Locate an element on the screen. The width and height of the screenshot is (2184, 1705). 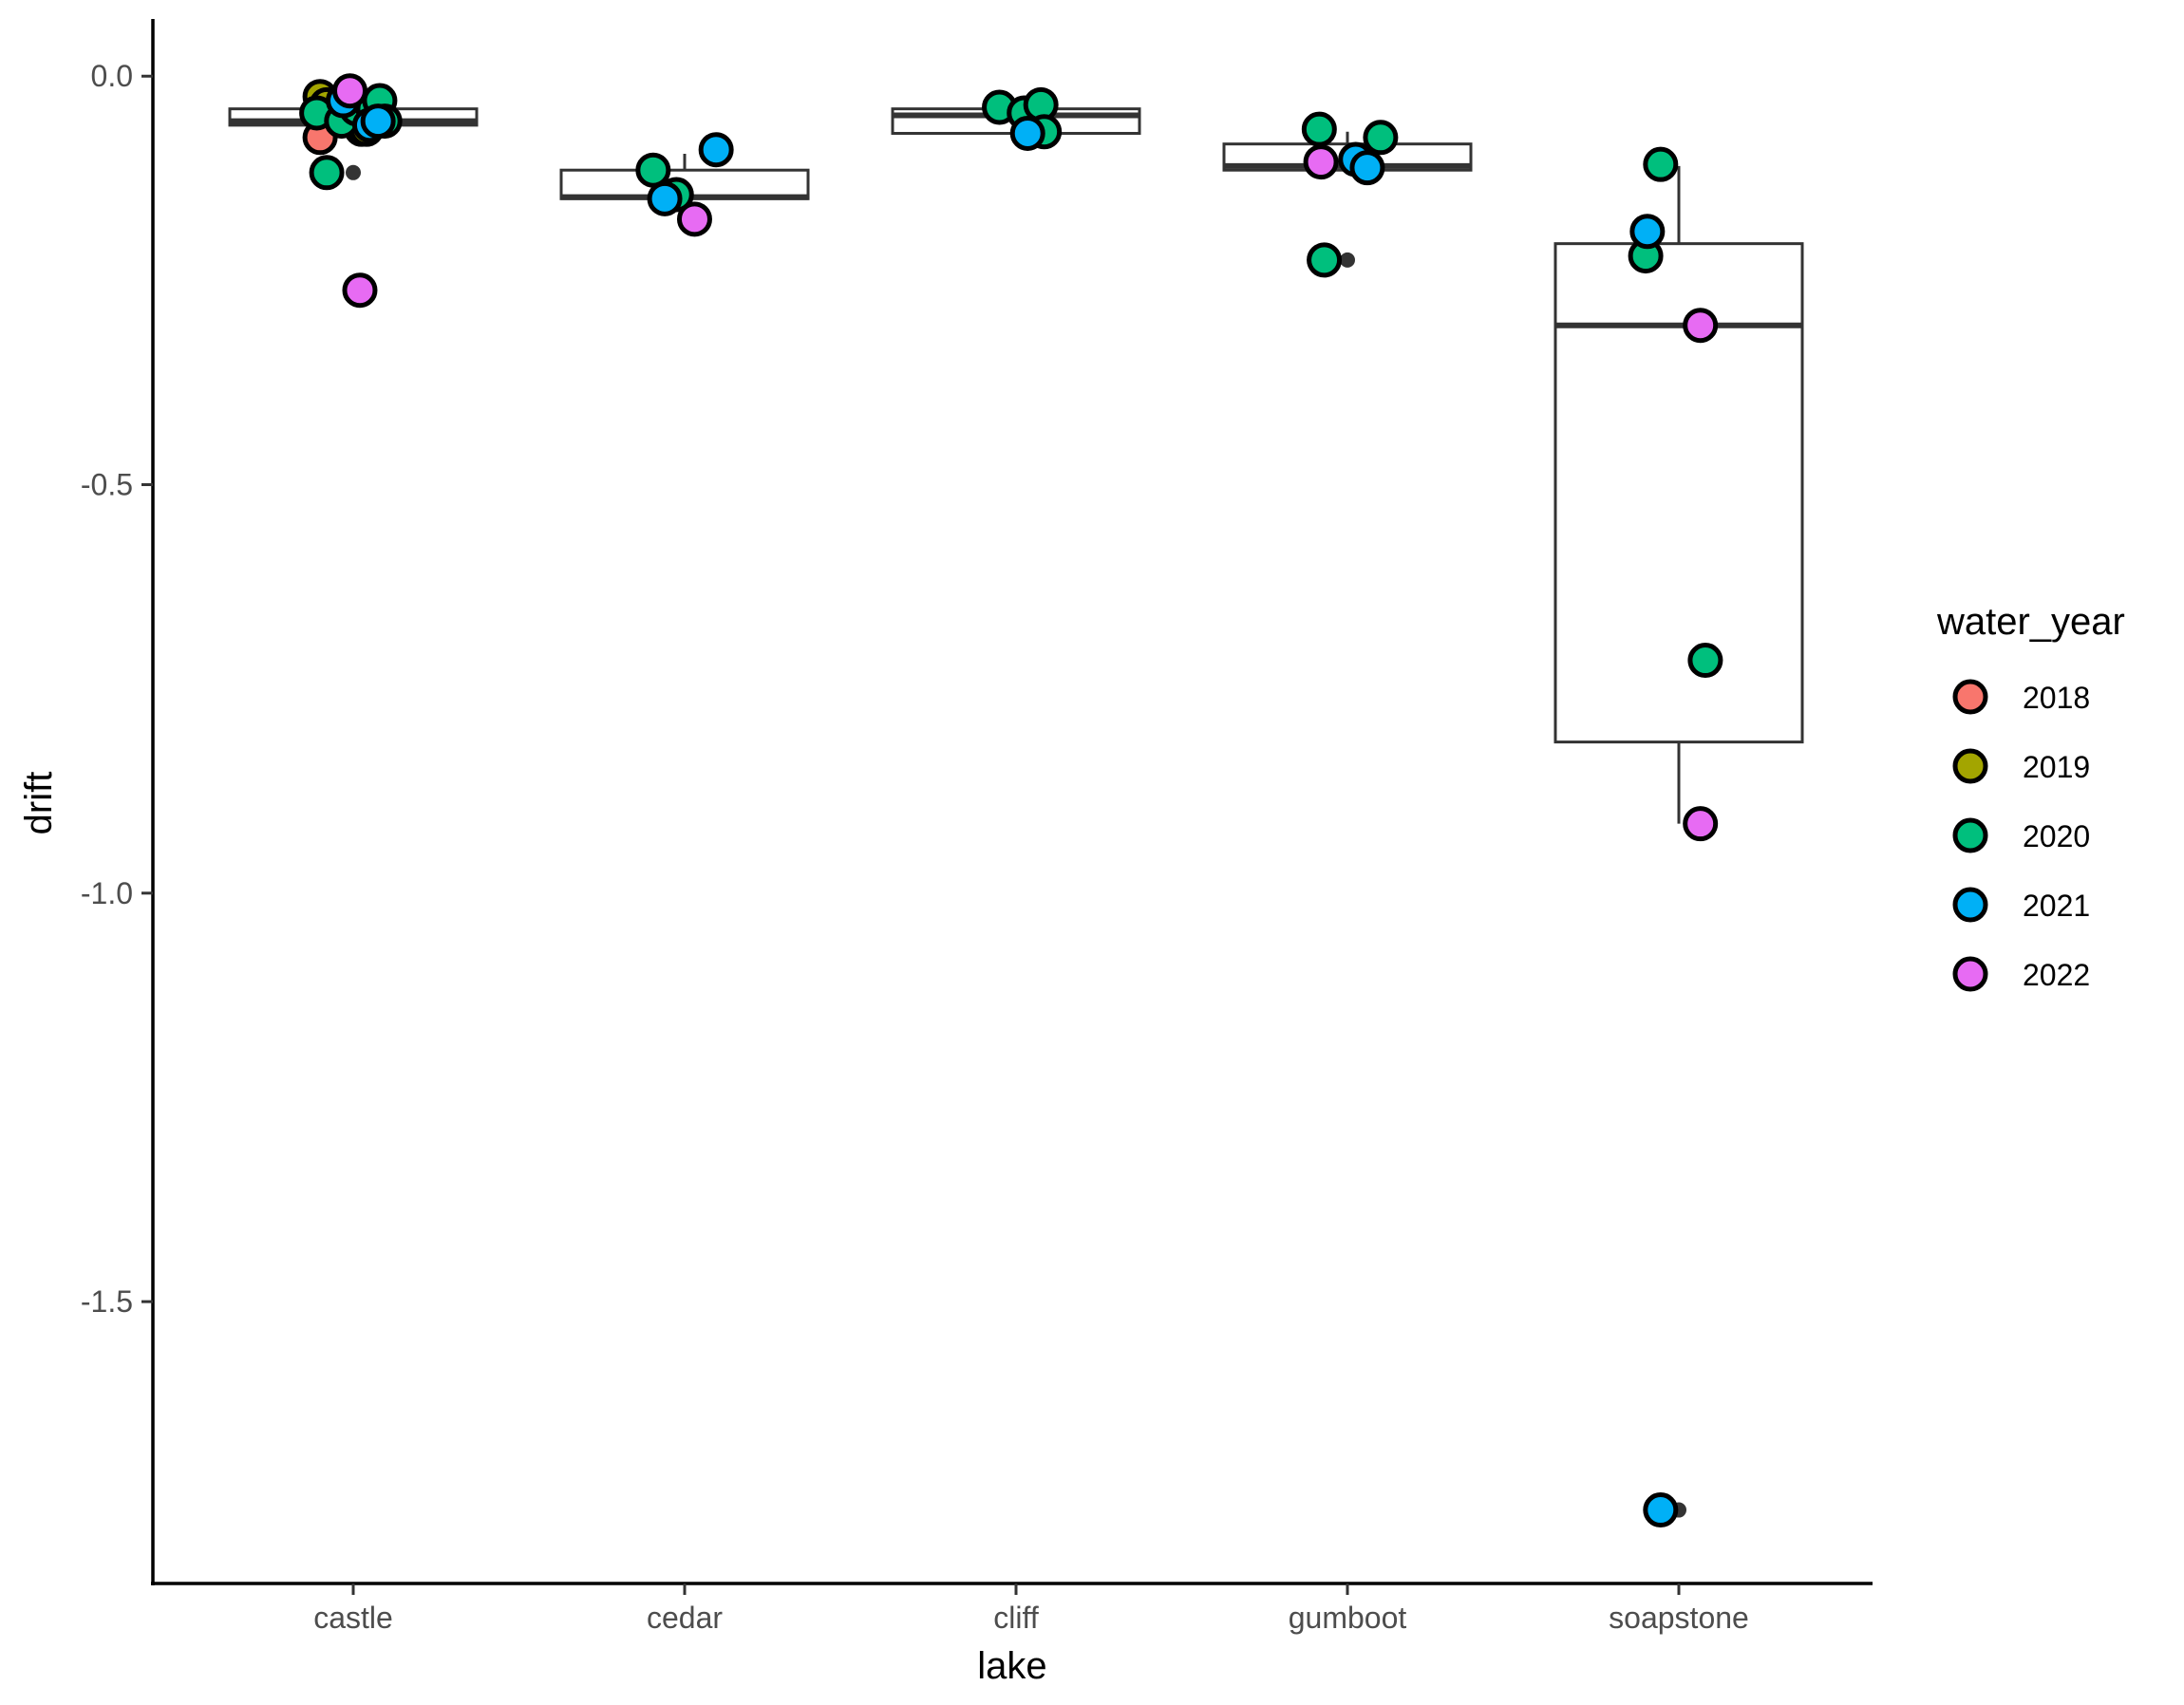
legend-label-2018: 2018 is located at coordinates (2056, 698).